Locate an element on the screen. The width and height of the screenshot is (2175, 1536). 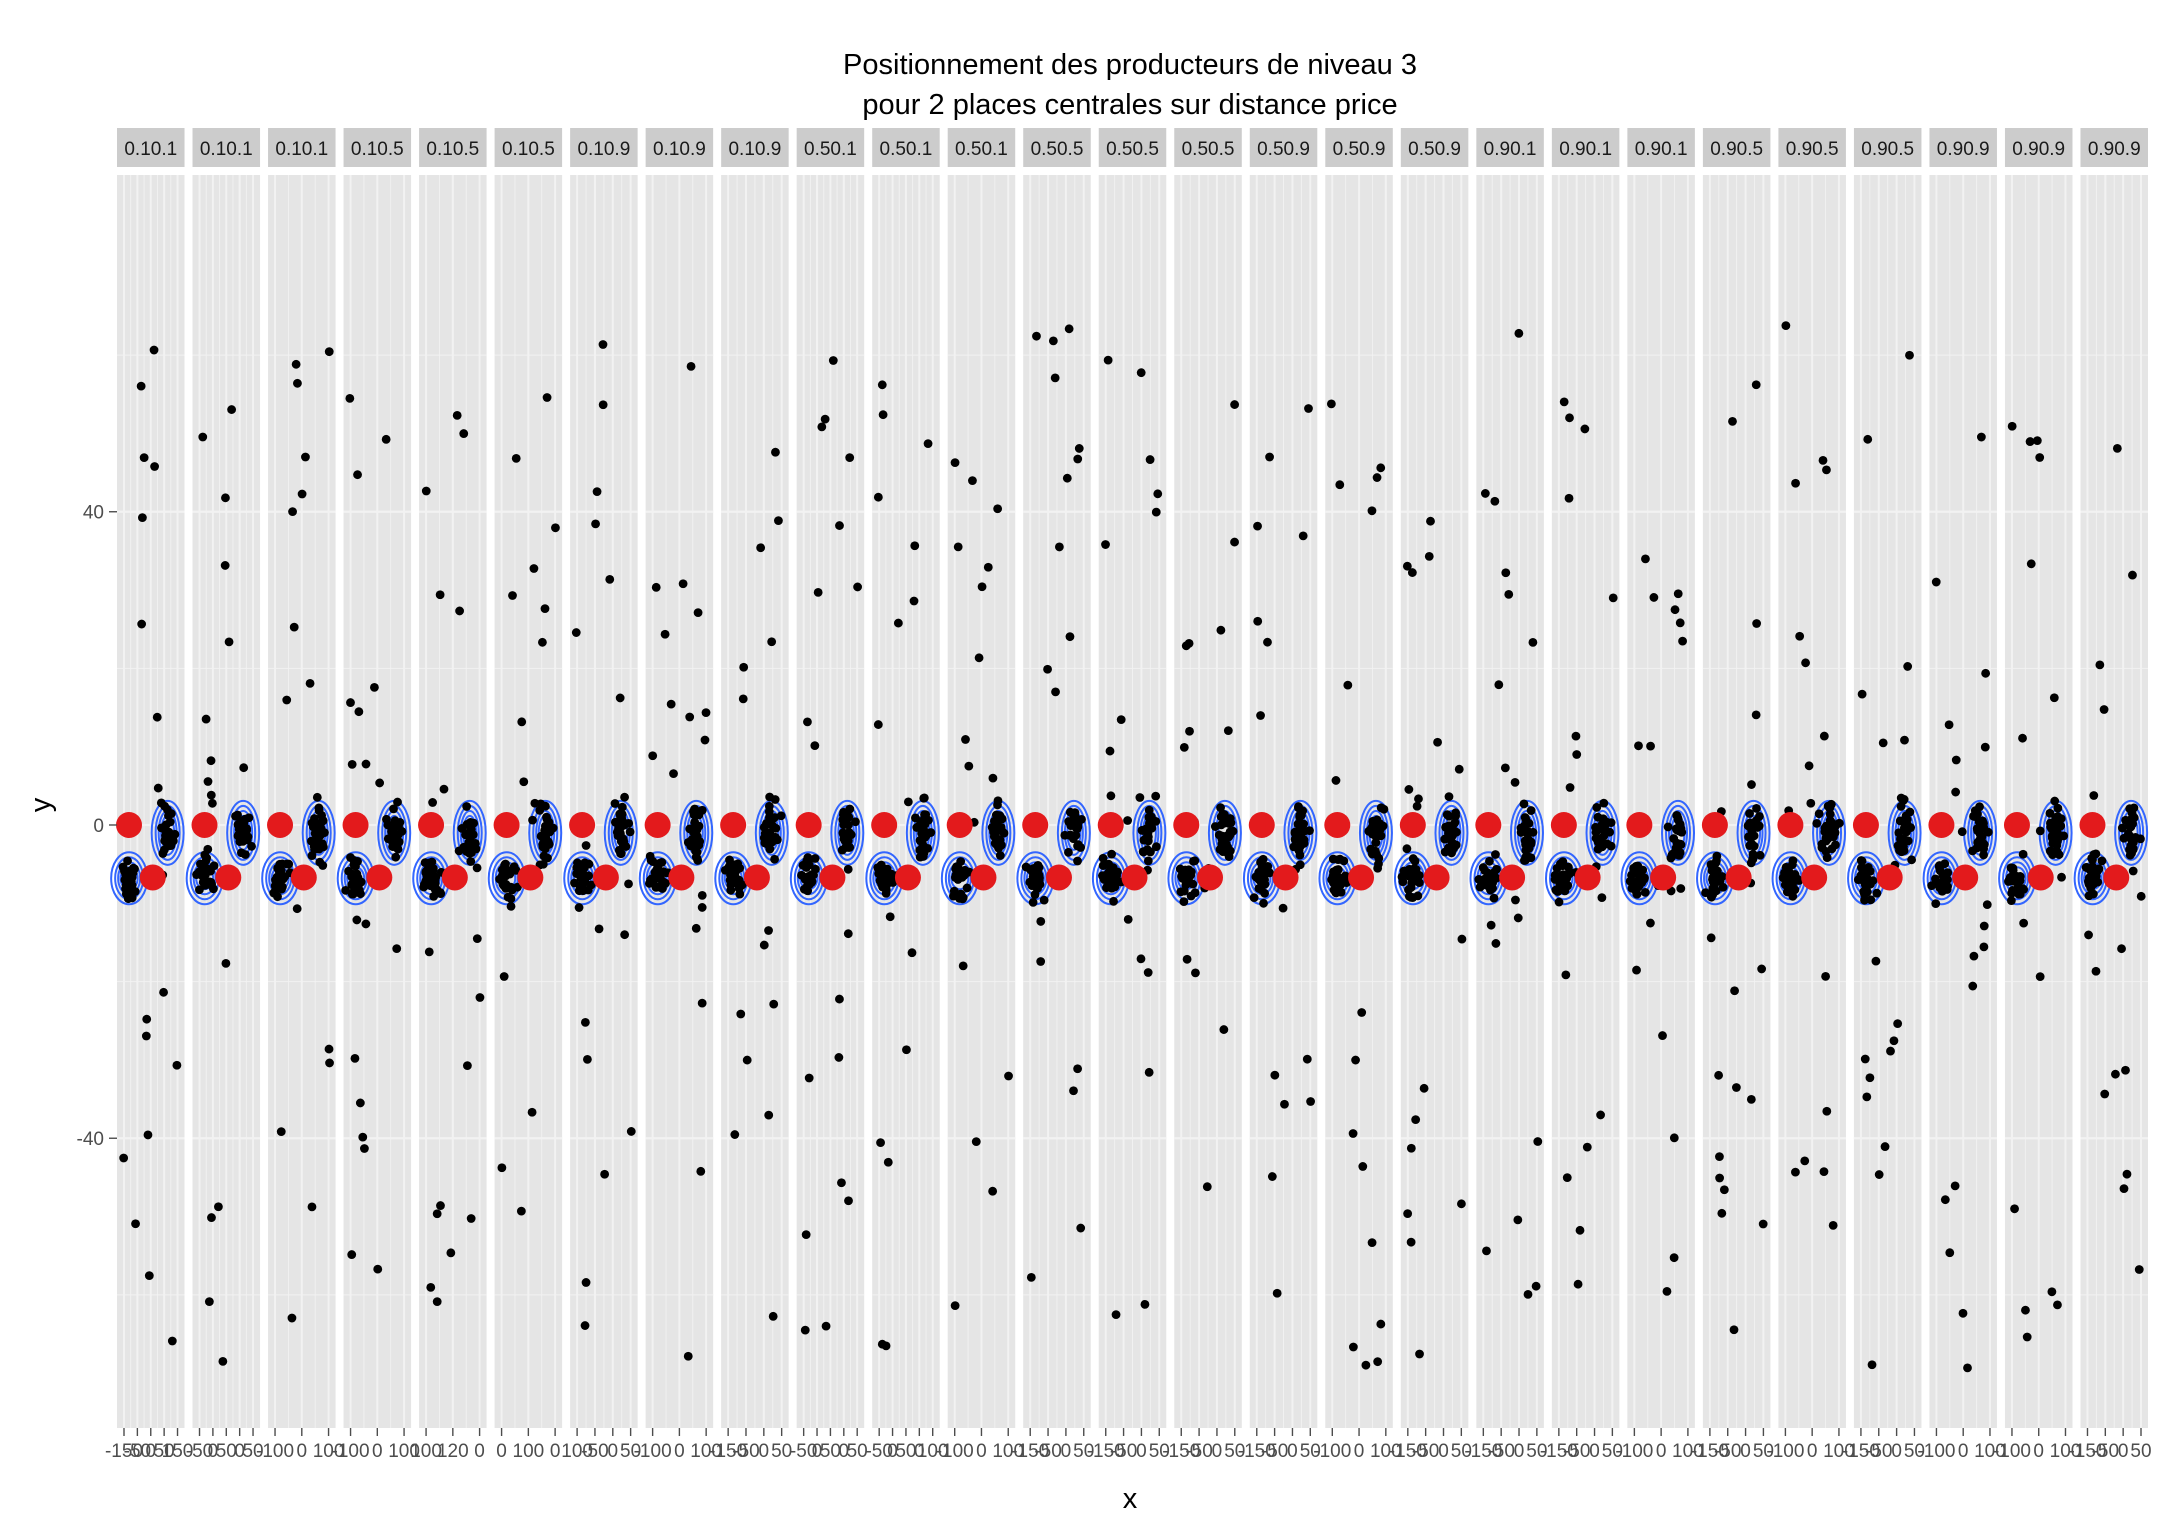
facet-panel: 0.10.9 100-500 50 is located at coordinates (601, 795).